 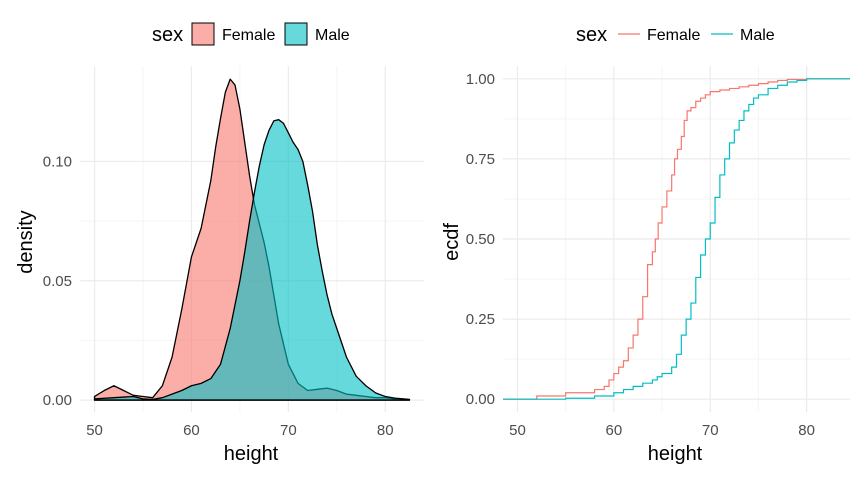 I want to click on density-y-tick-label: 0.00, so click(x=57, y=400).